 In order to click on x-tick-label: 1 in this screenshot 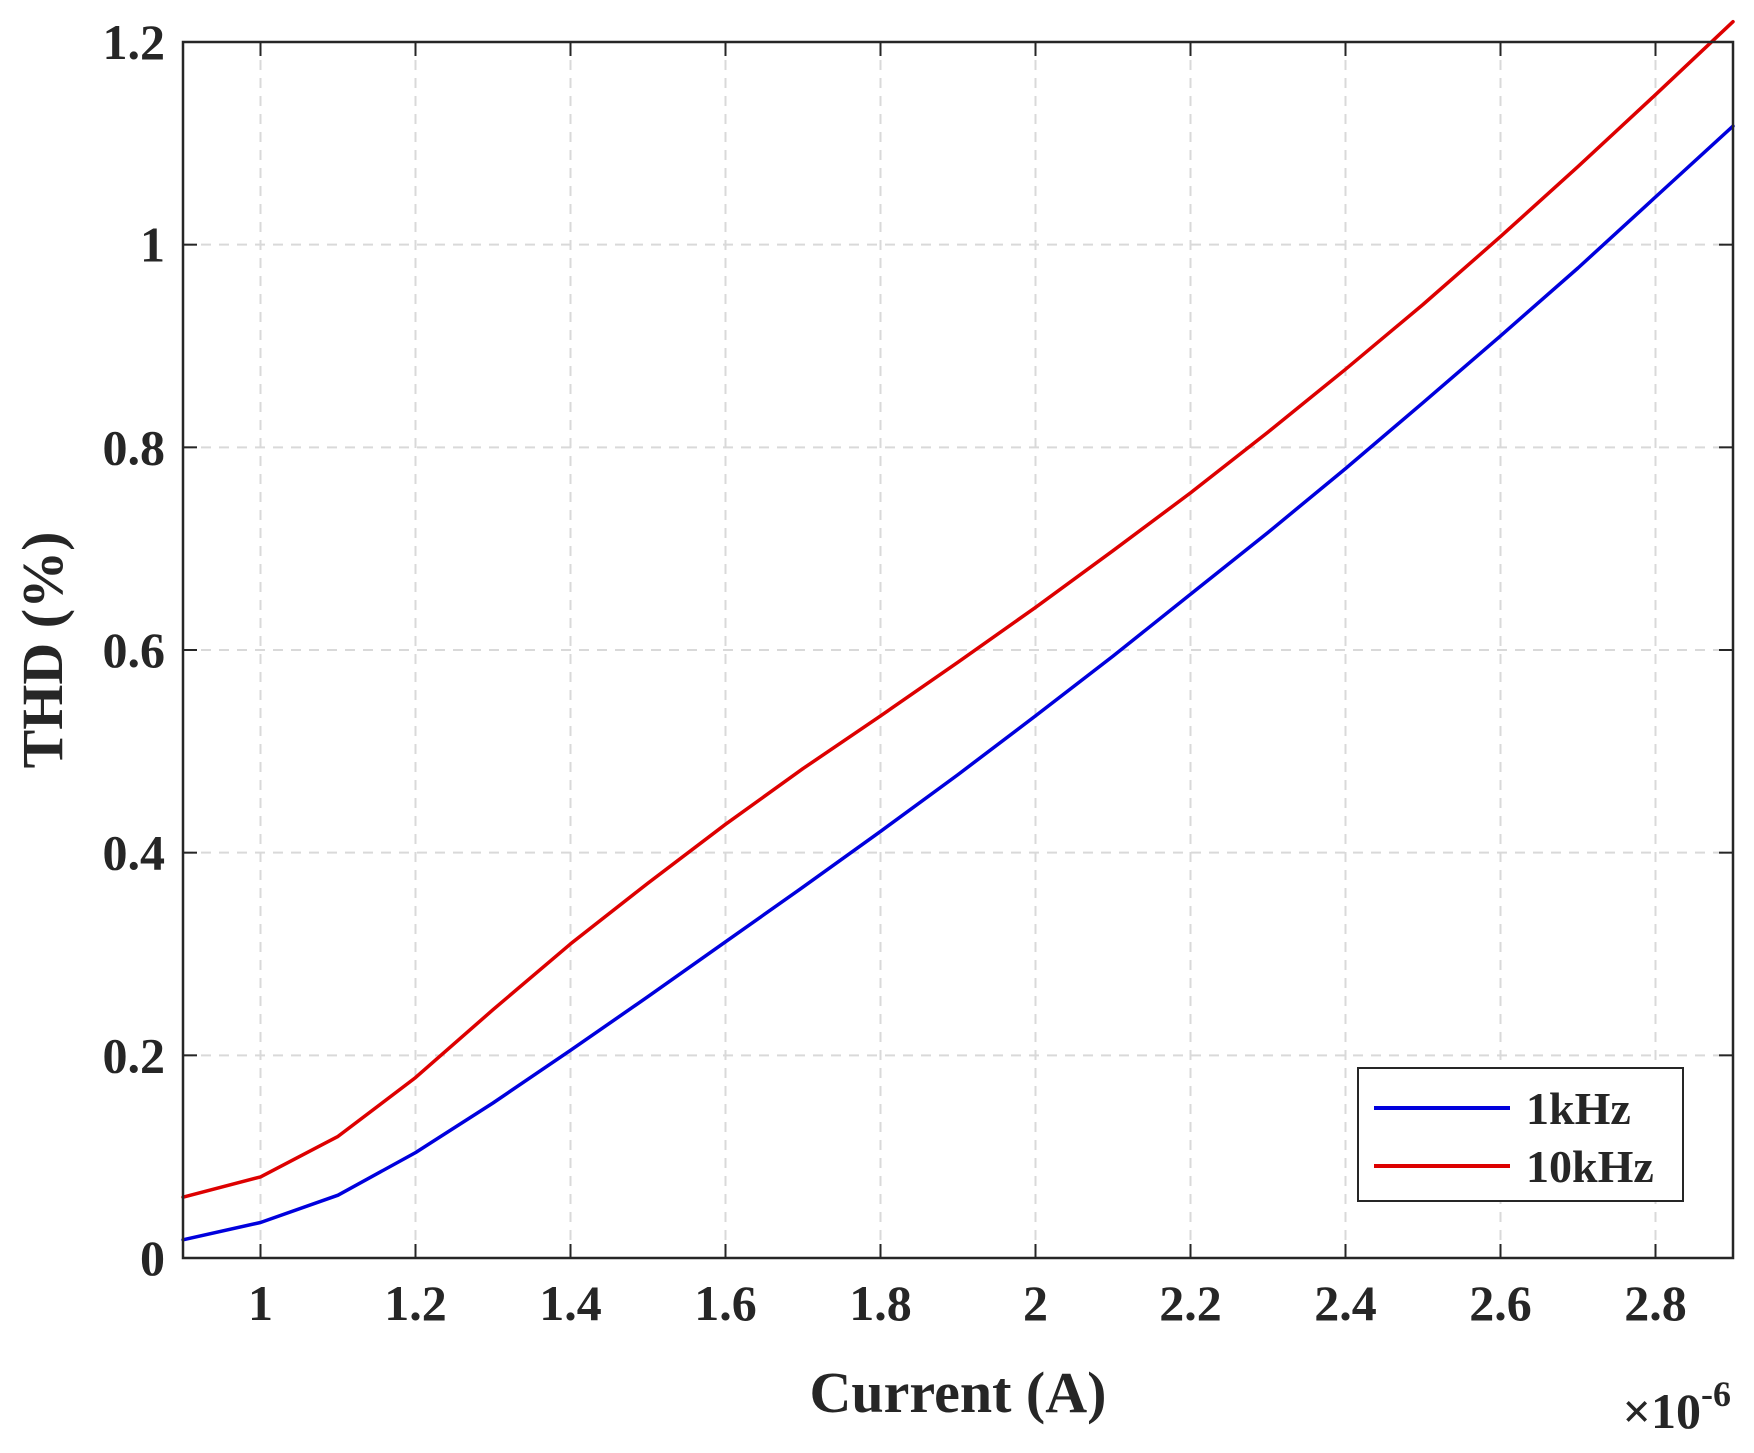, I will do `click(260, 1303)`.